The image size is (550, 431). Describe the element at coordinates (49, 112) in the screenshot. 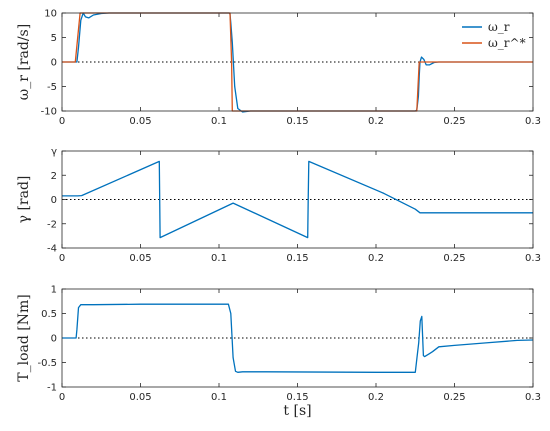

I see `y-tick-label: -10` at that location.